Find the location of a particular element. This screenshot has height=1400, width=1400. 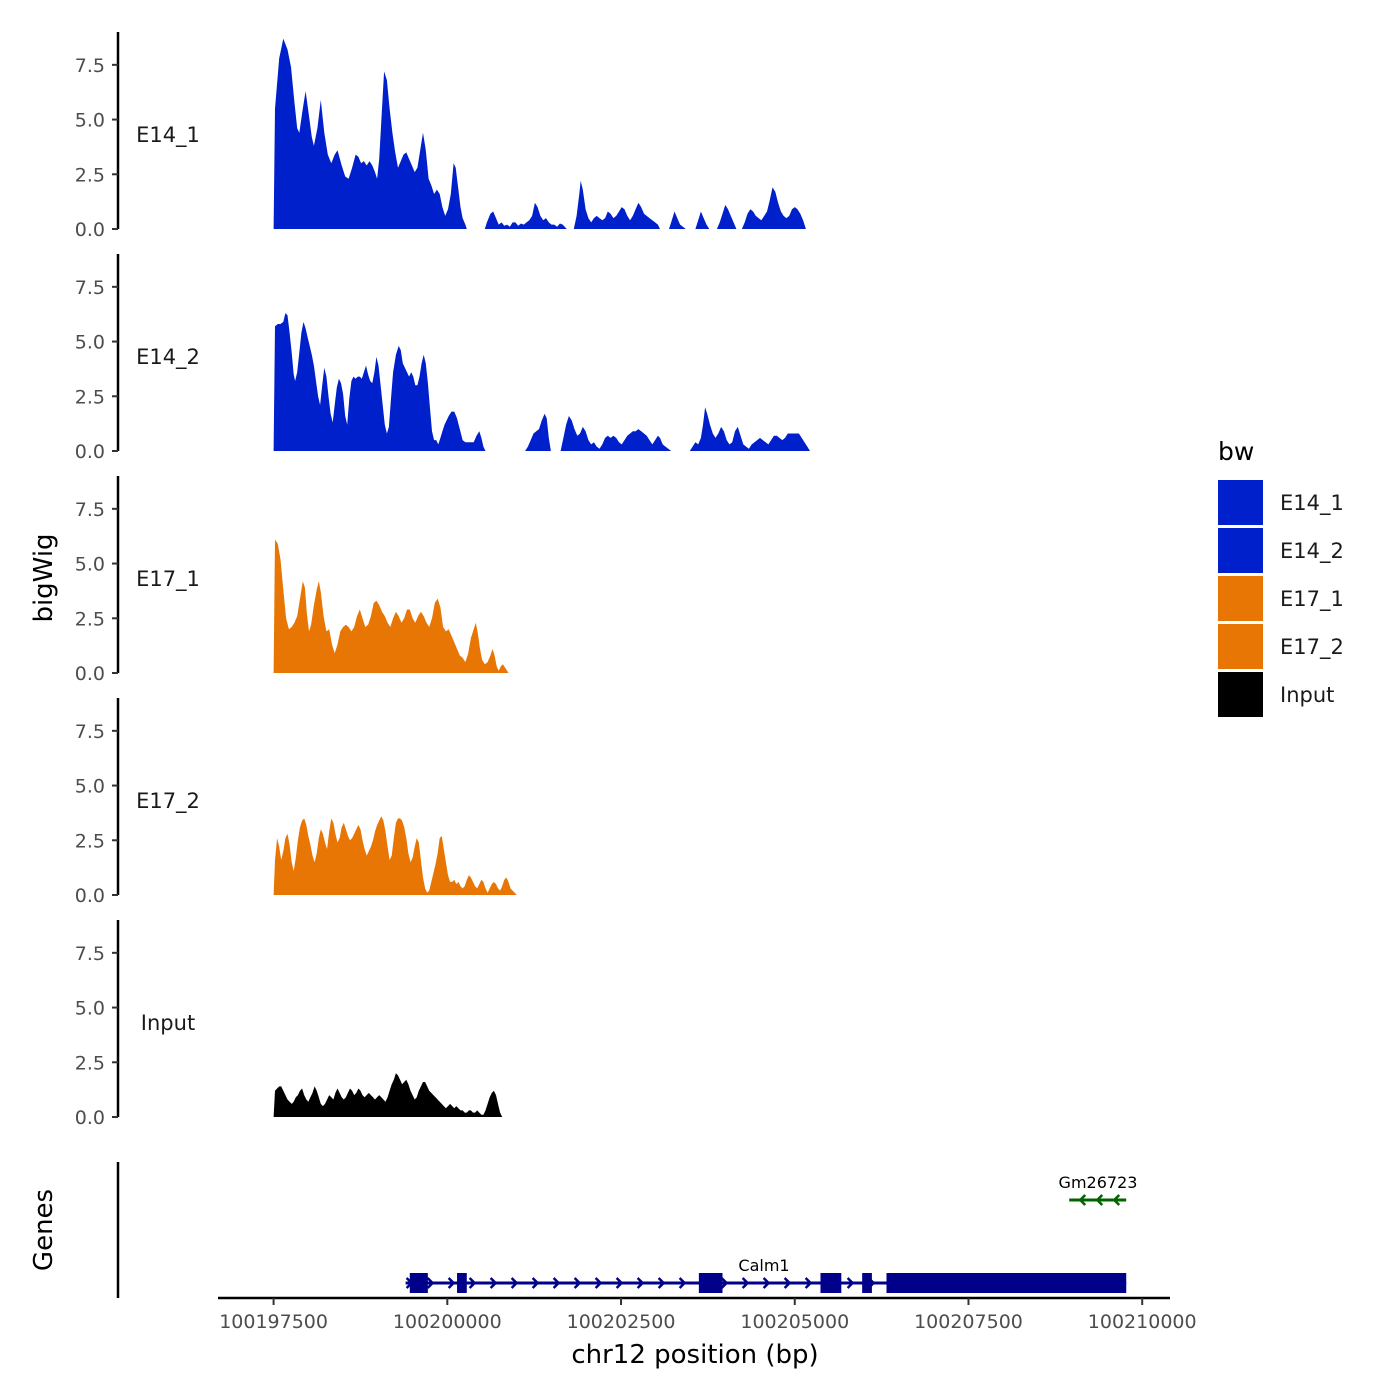

track-label-e17-1: E17_1 is located at coordinates (168, 579).